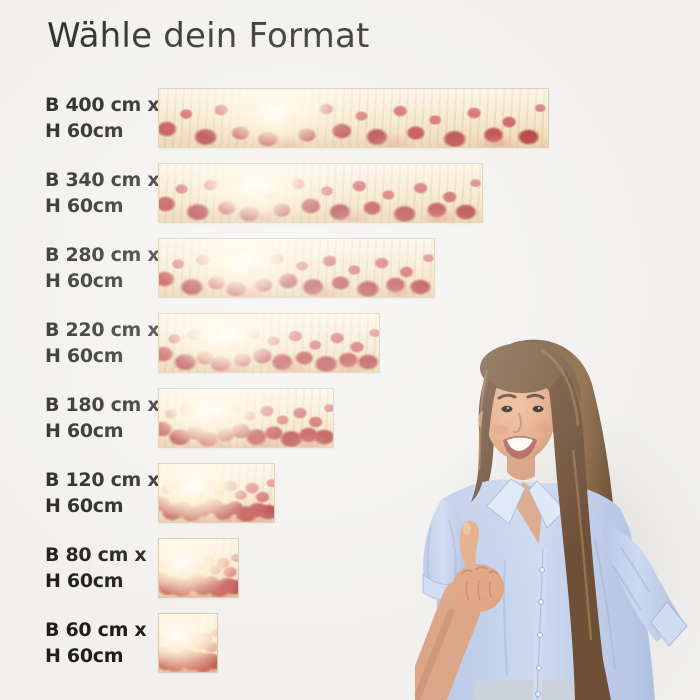  What do you see at coordinates (102, 330) in the screenshot?
I see `format-width-label: B 220 cm x` at bounding box center [102, 330].